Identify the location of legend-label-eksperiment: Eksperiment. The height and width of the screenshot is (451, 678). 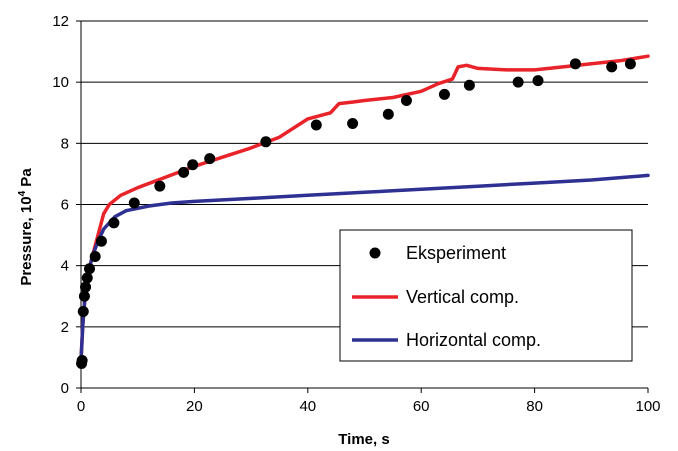
(456, 253).